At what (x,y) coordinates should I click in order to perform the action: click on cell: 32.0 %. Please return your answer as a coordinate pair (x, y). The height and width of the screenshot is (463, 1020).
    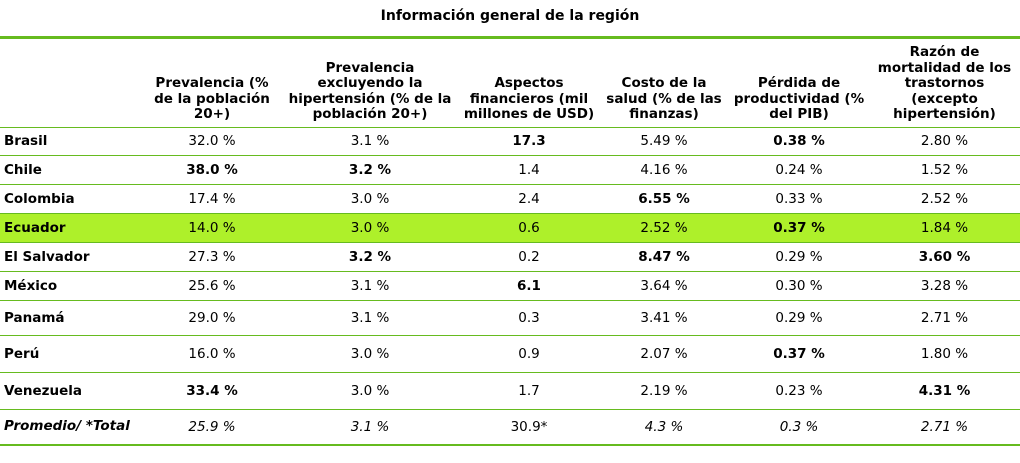
    Looking at the image, I should click on (212, 141).